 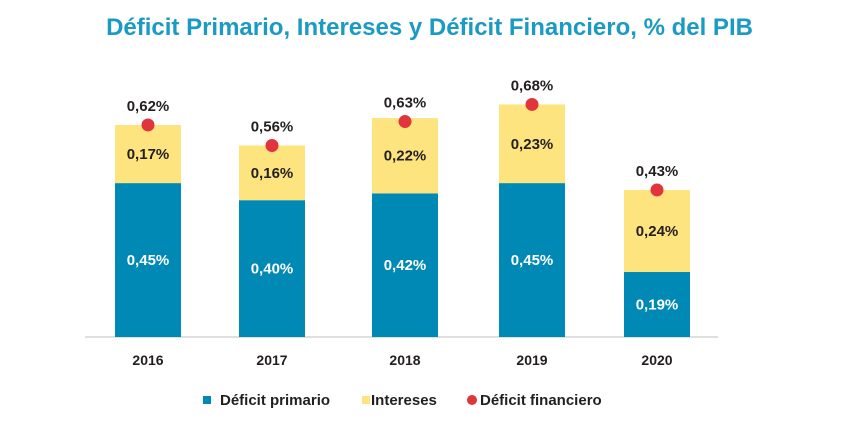 I want to click on x-tick-label: 2016, so click(x=147, y=360).